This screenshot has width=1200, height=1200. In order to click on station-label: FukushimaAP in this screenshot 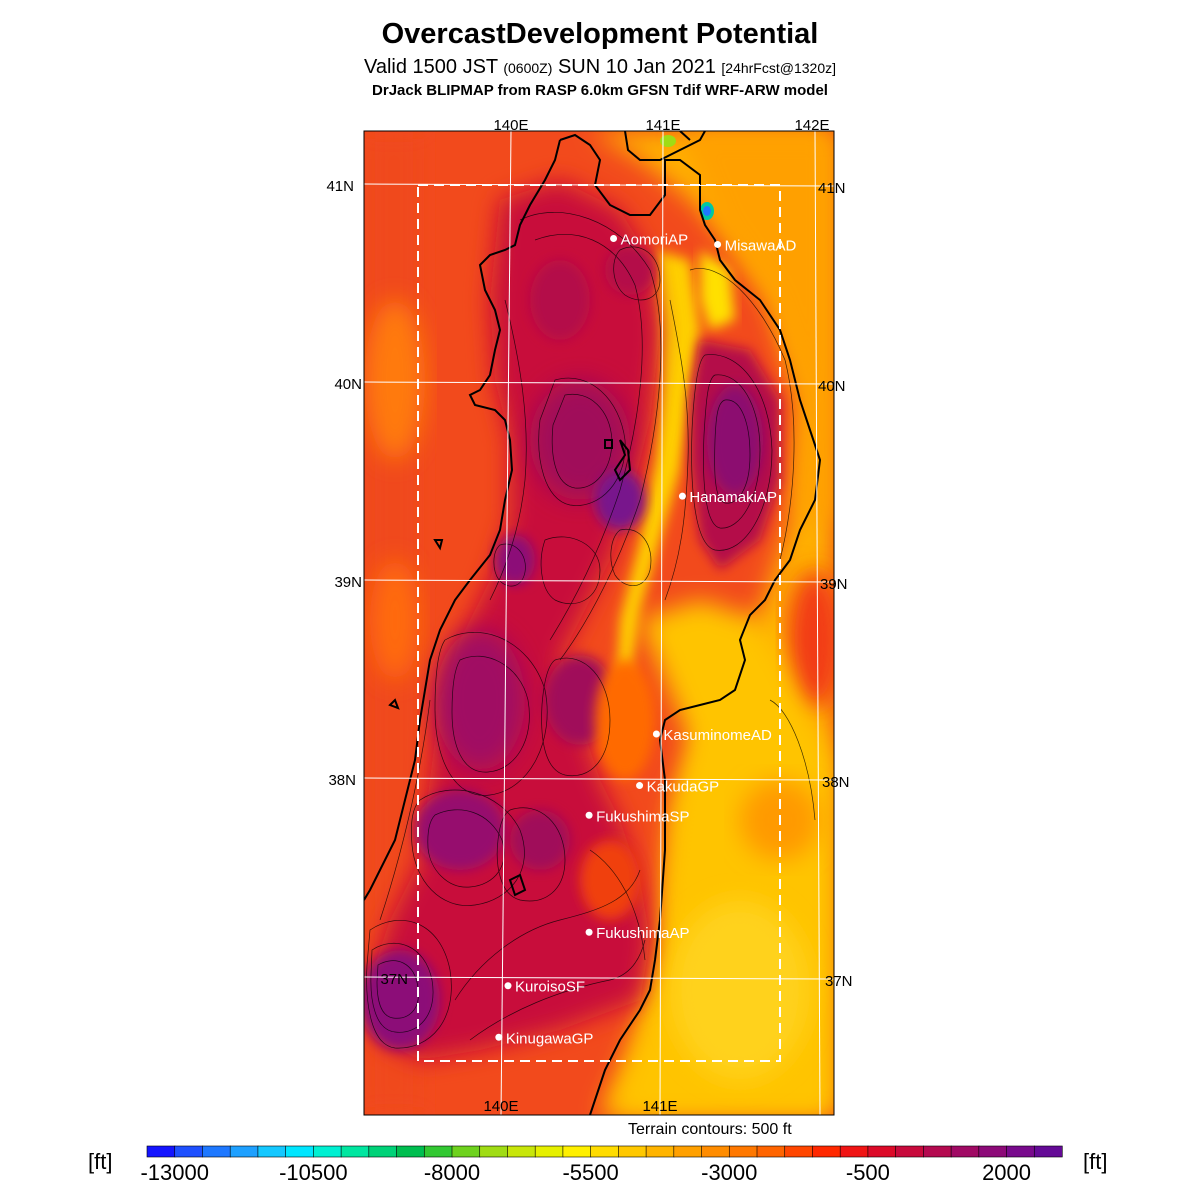, I will do `click(642, 933)`.